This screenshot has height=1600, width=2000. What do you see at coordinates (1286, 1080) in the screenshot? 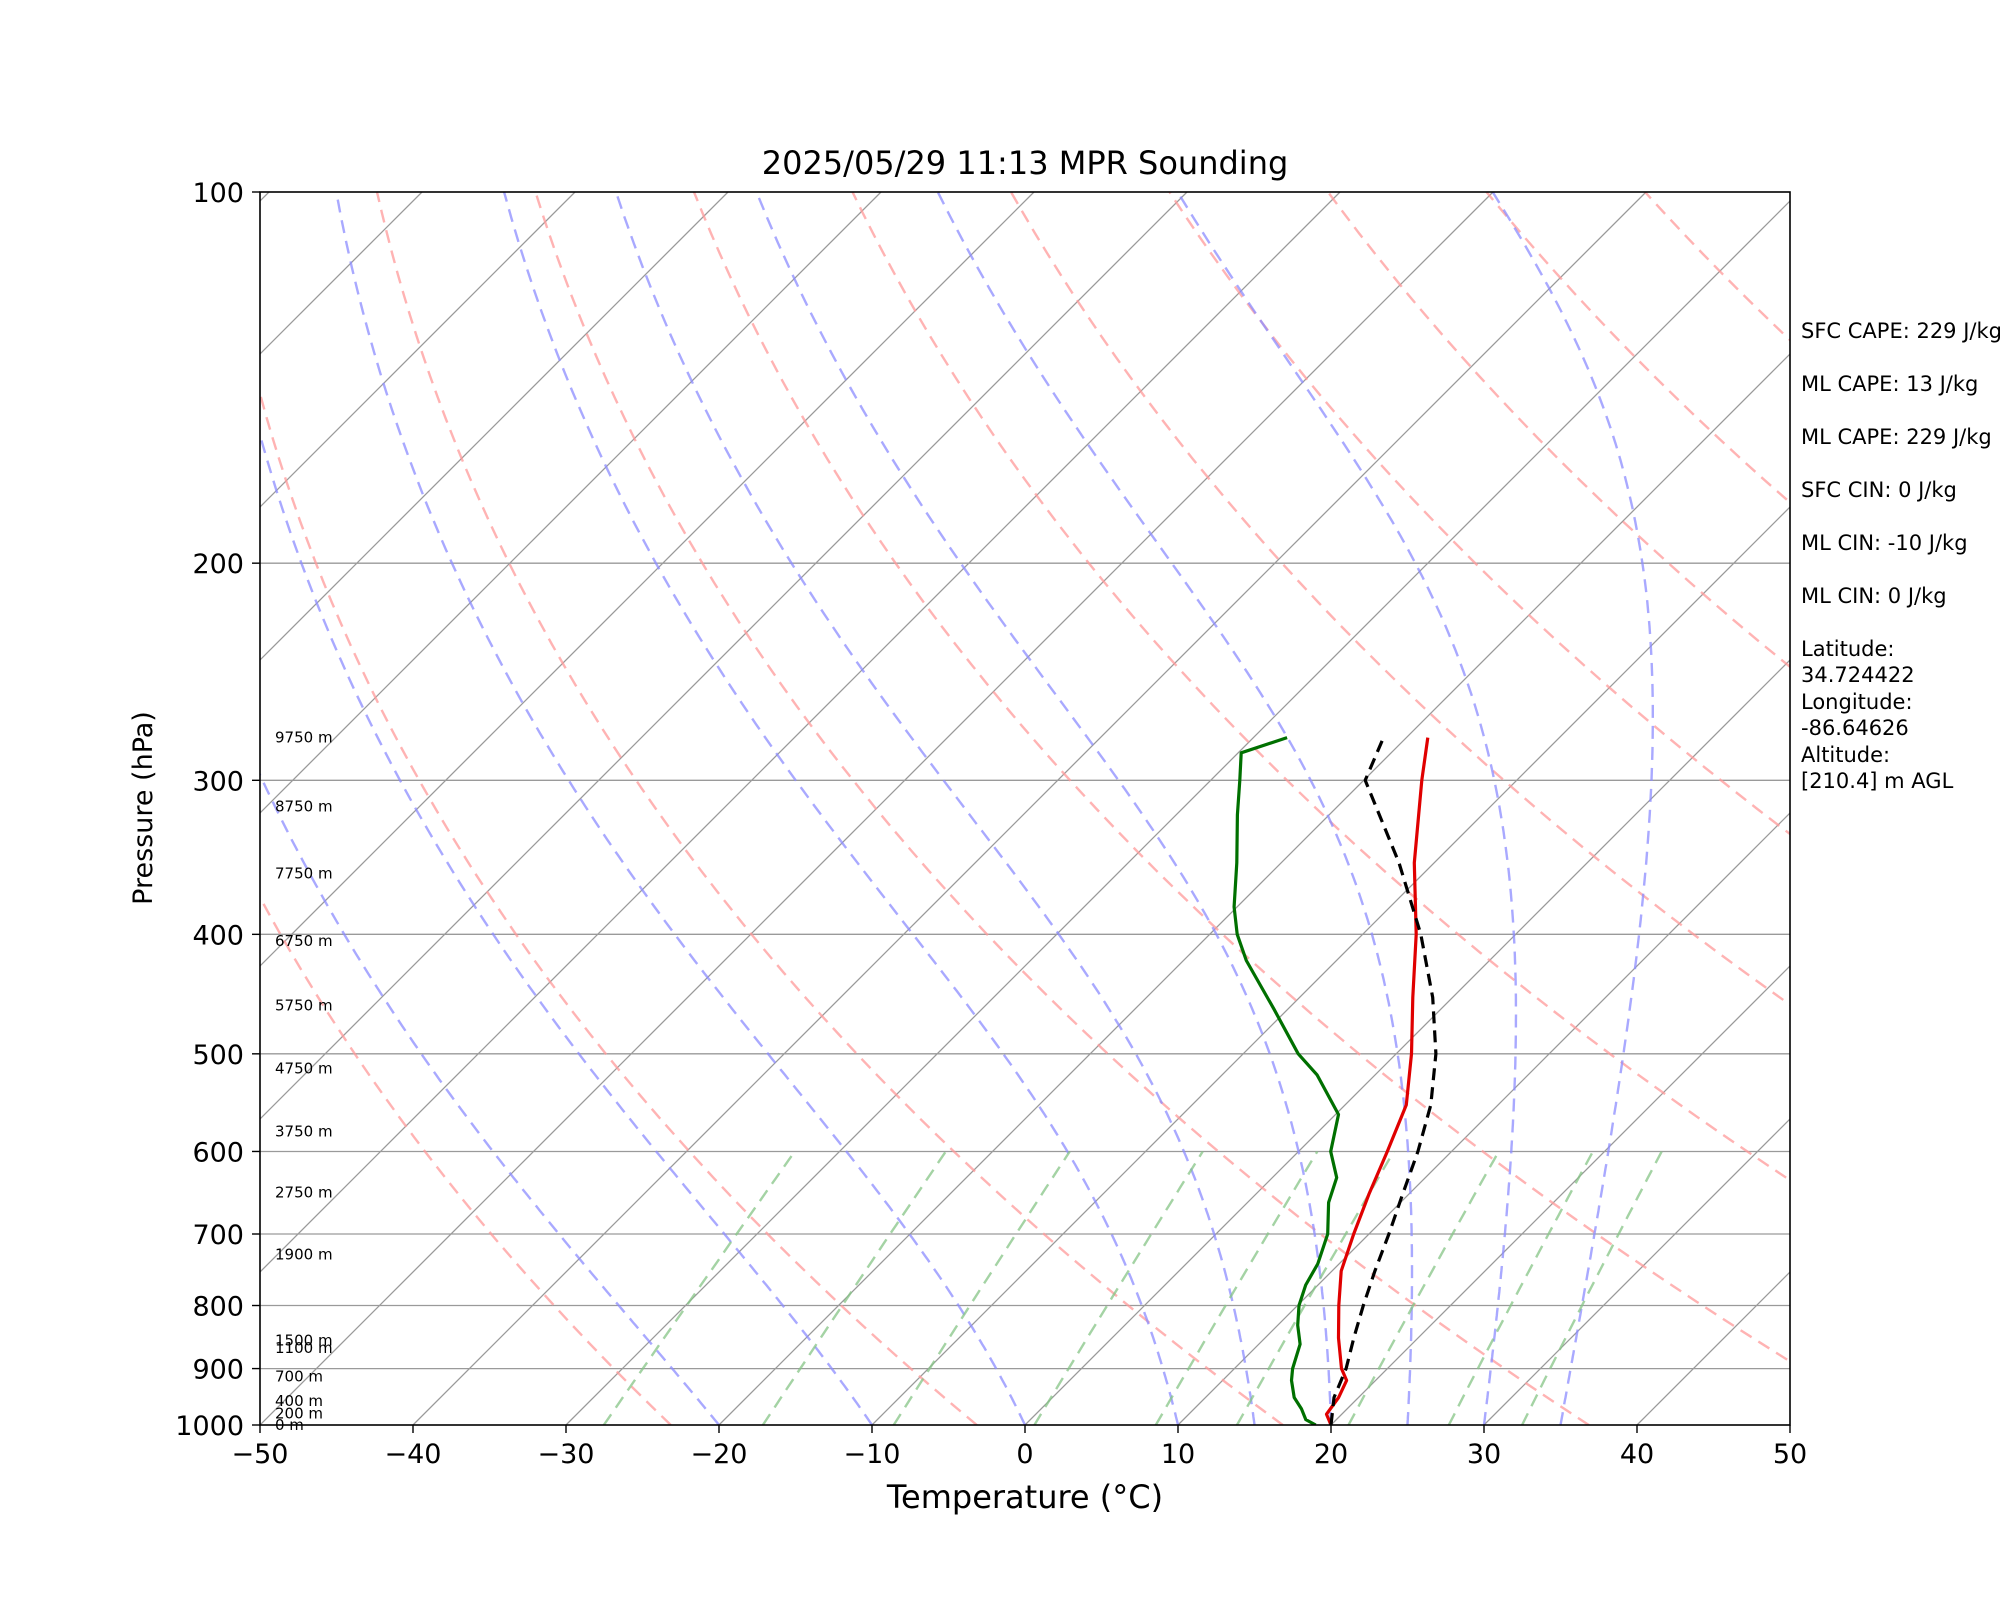
I see `dewpoint-profile` at bounding box center [1286, 1080].